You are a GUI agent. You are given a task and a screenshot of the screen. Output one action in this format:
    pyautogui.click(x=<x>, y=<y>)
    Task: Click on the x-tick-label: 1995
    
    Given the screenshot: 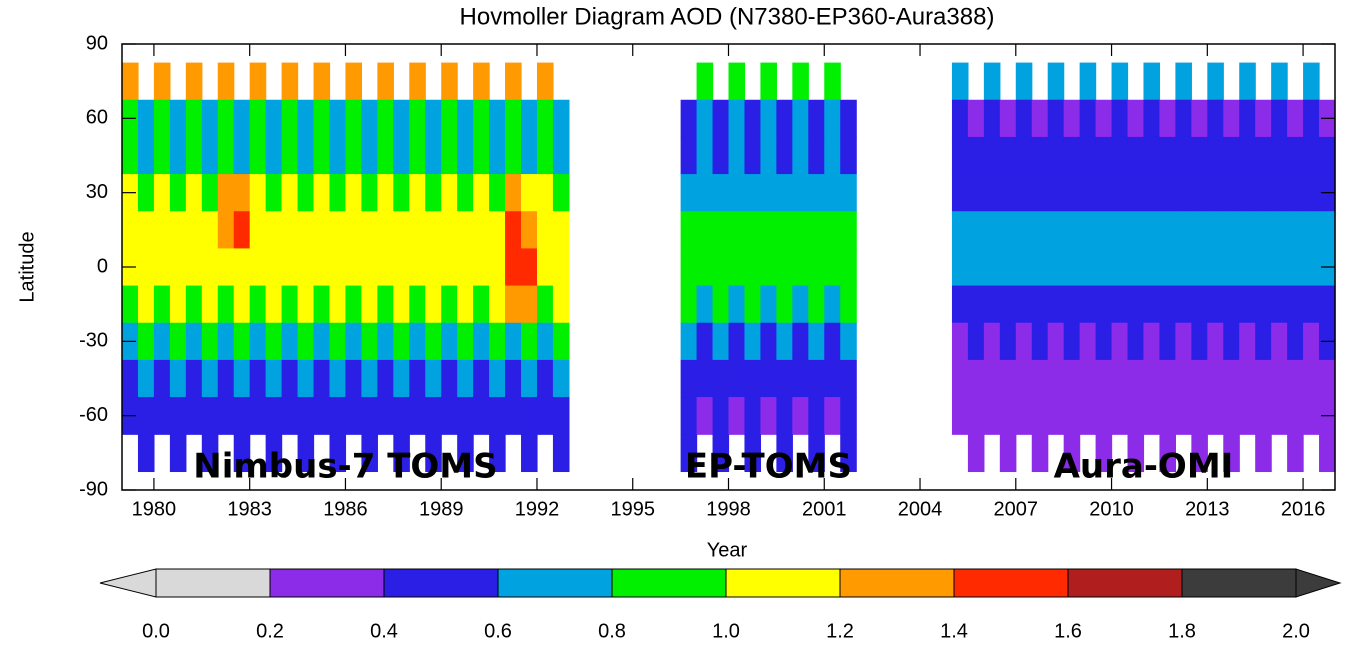 What is the action you would take?
    pyautogui.click(x=632, y=509)
    